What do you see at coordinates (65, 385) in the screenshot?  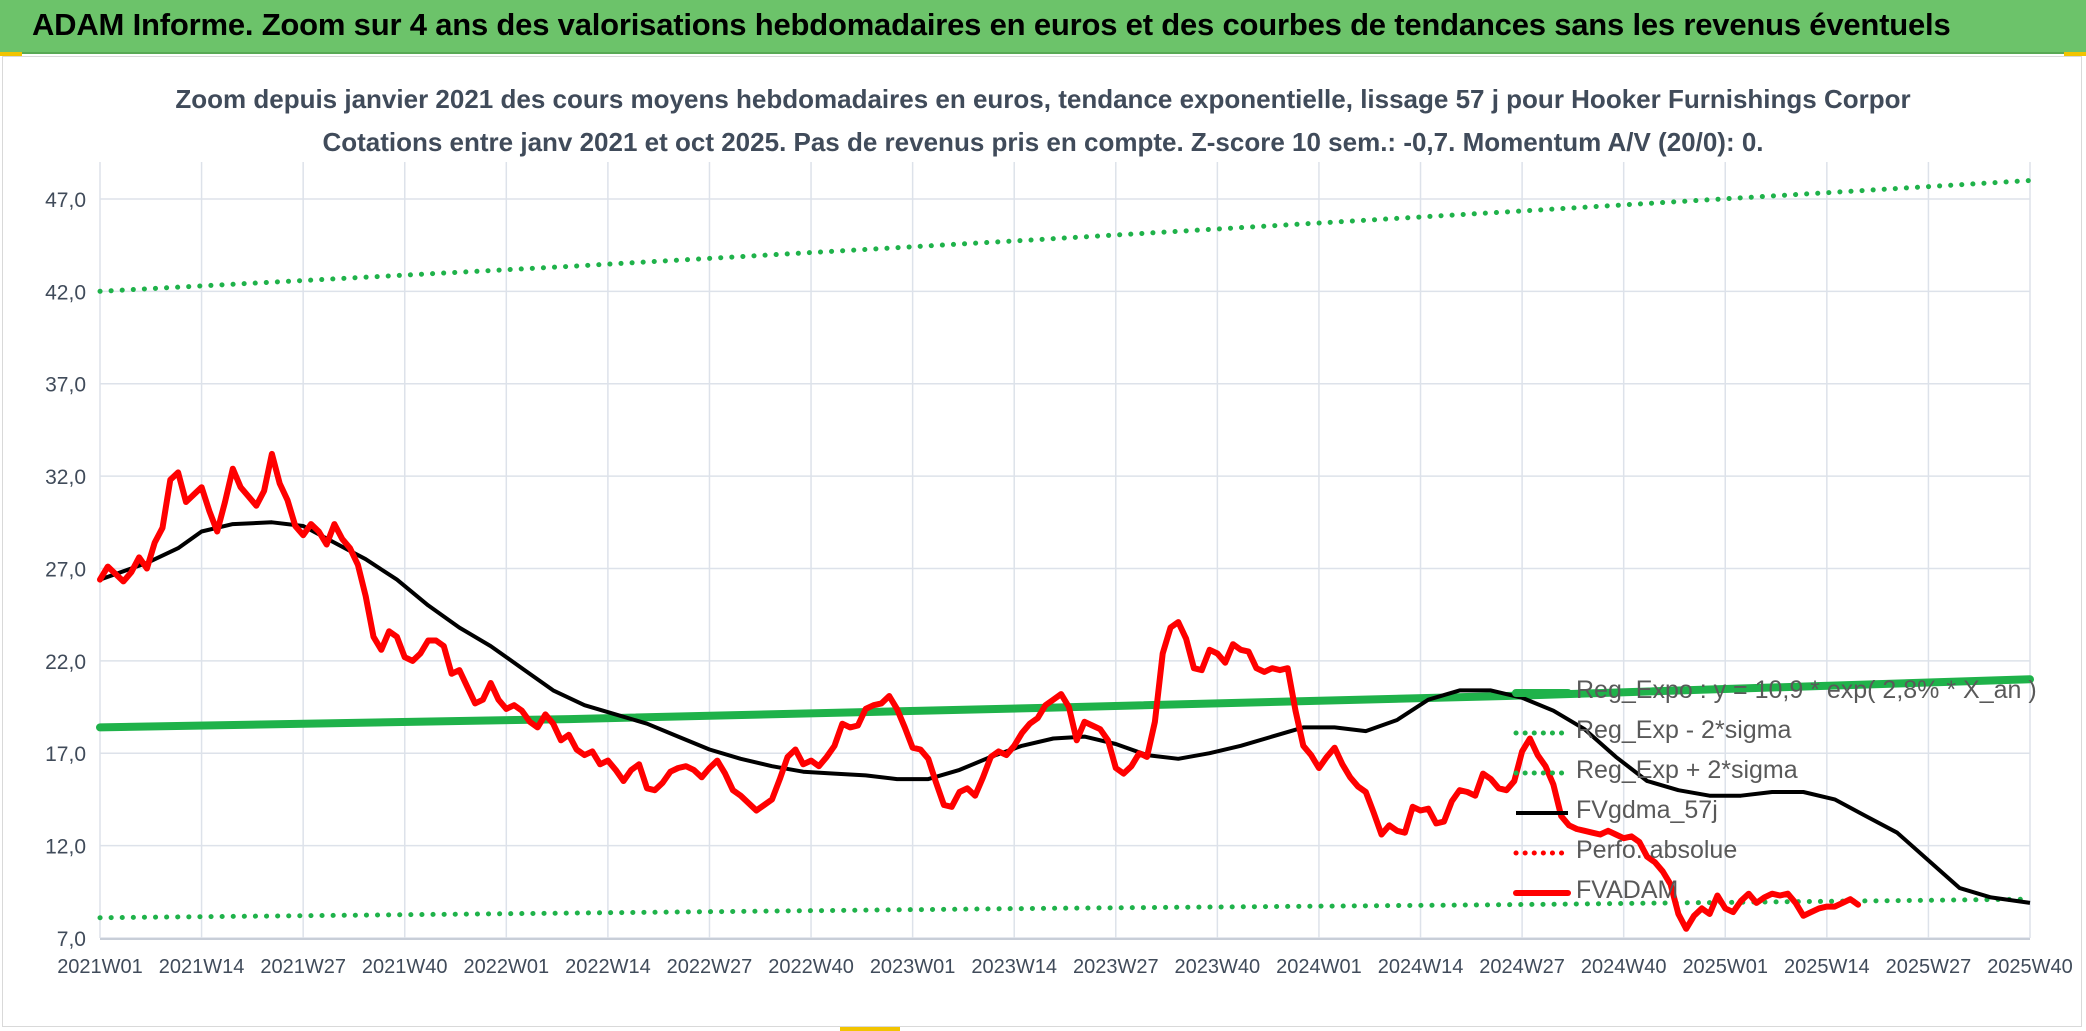 I see `y-tick-label: 37,0` at bounding box center [65, 385].